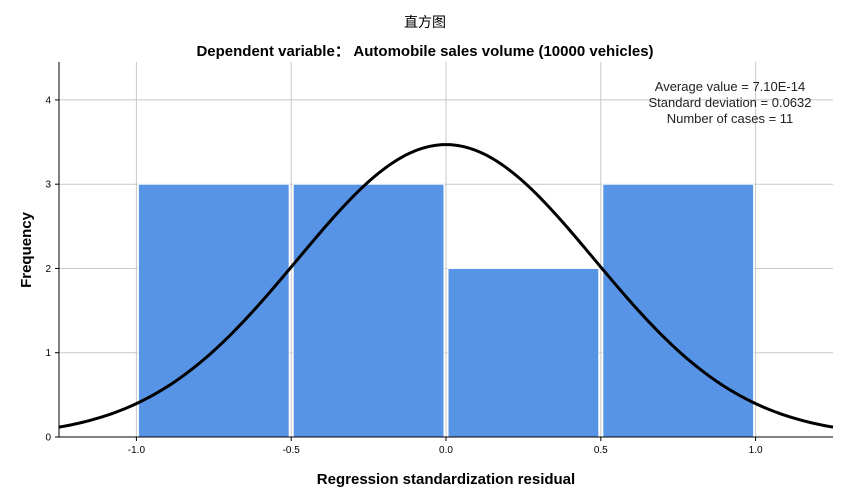 The height and width of the screenshot is (501, 851). Describe the element at coordinates (730, 118) in the screenshot. I see `stat-count: Number of cases = 11` at that location.